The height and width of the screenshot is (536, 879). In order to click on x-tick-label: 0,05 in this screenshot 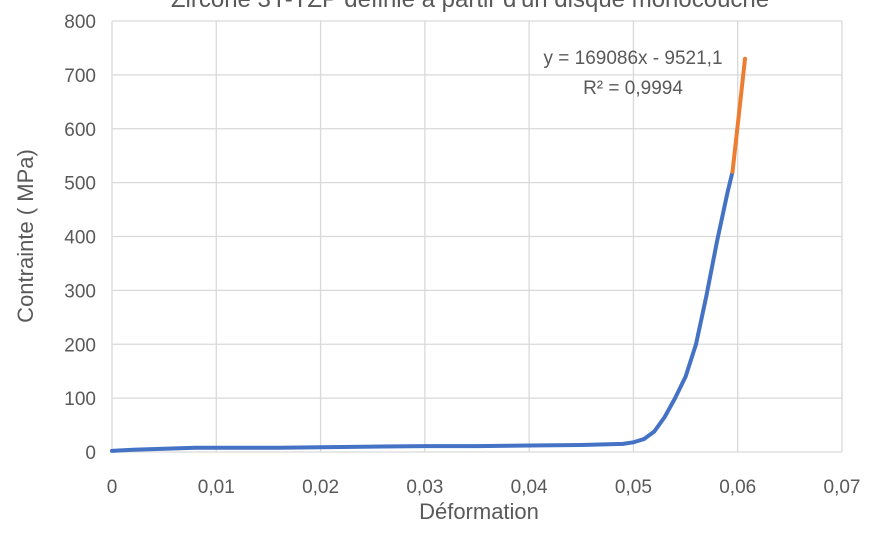, I will do `click(633, 487)`.